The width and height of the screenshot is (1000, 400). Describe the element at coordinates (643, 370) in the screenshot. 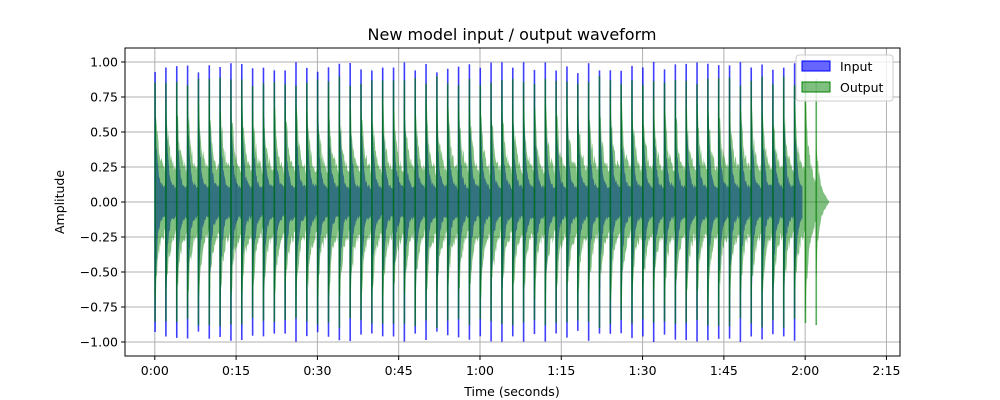

I see `x-tick-label: 1:30` at that location.